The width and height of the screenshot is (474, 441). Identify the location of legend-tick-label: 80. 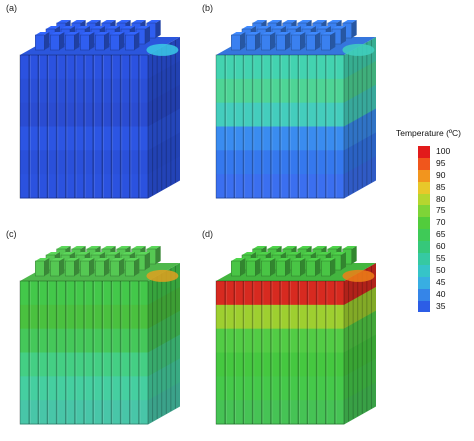
(441, 198).